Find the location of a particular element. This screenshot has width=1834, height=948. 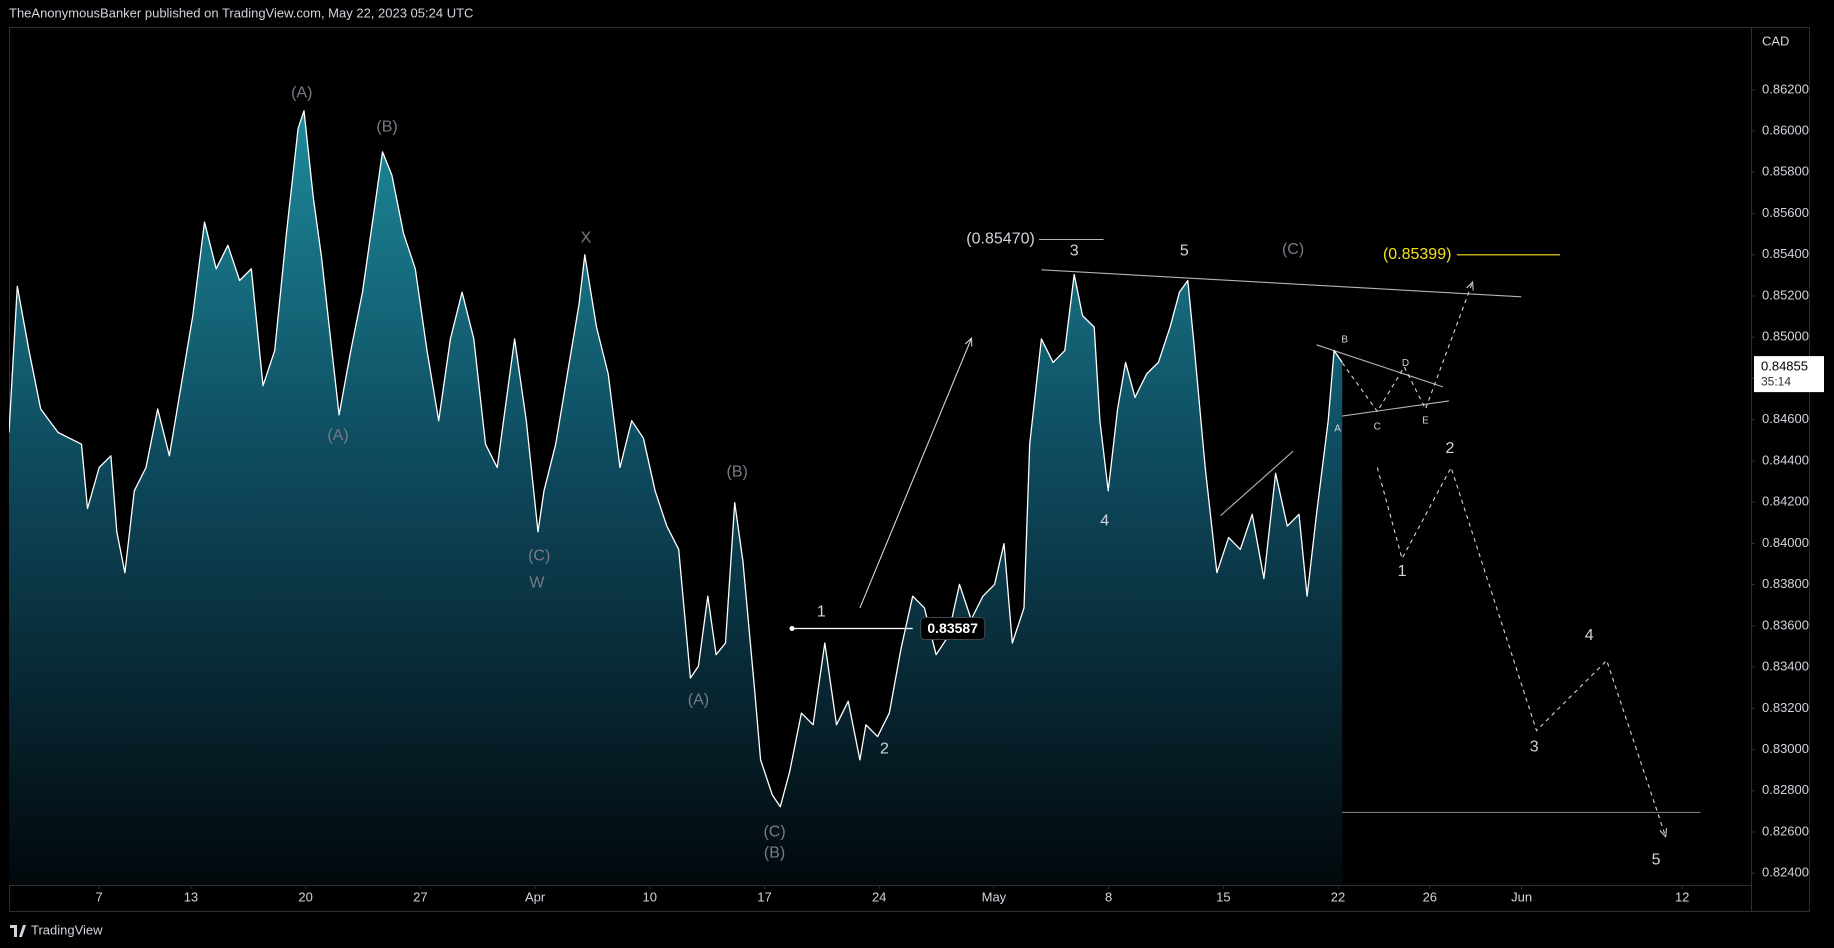

triangle-label: D is located at coordinates (1405, 363).